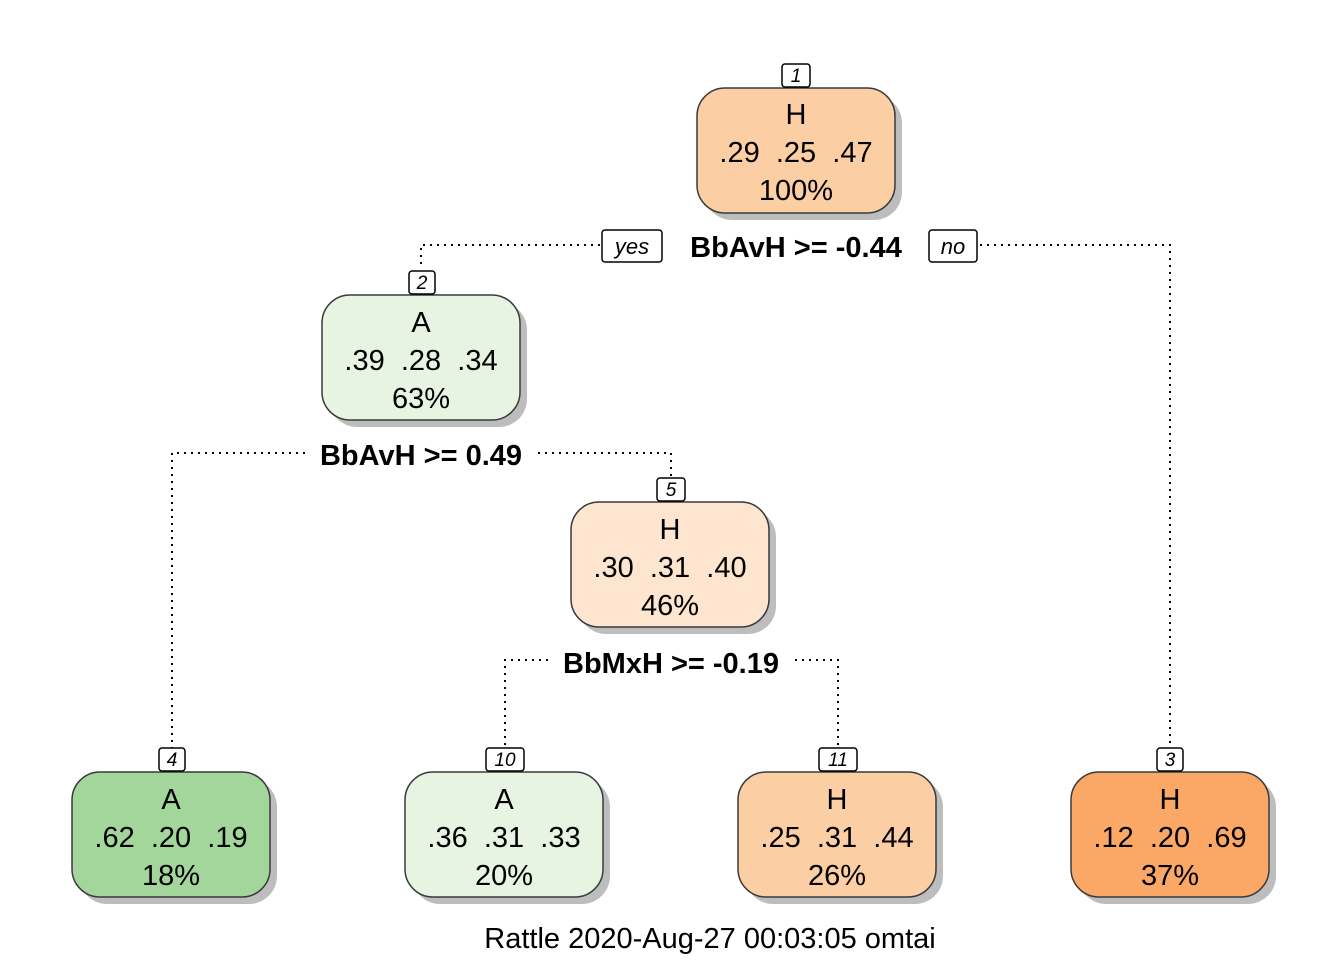  What do you see at coordinates (796, 248) in the screenshot?
I see `split-label-node-1: BbAvH >= -0.44` at bounding box center [796, 248].